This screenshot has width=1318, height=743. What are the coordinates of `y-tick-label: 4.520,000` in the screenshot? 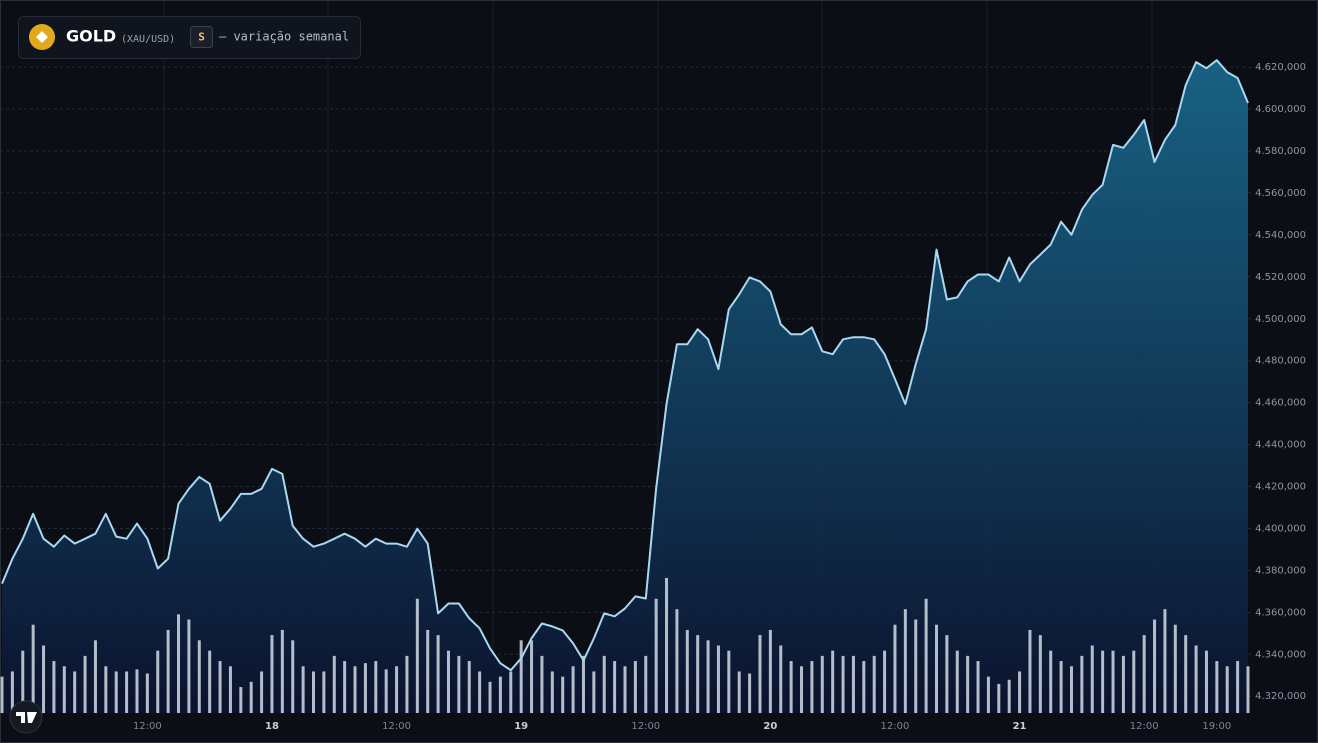 It's located at (1280, 277).